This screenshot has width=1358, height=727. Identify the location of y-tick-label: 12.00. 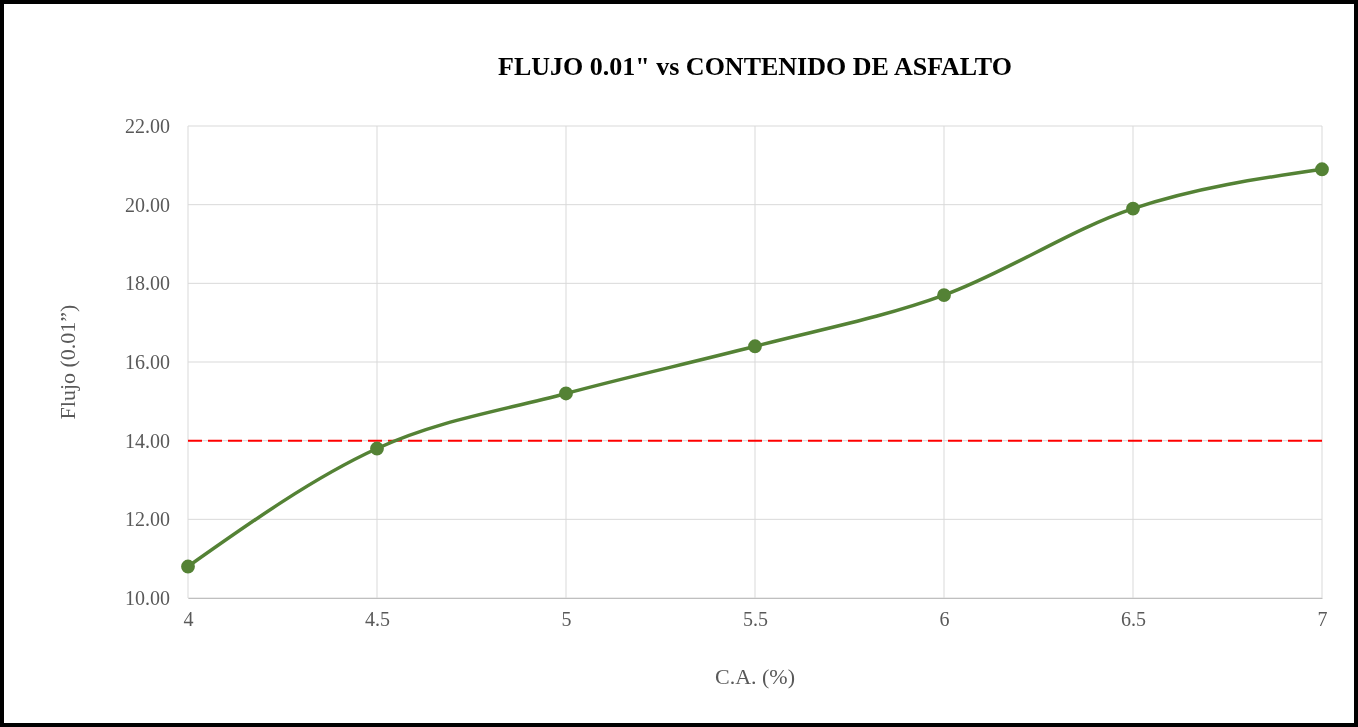
(147, 519).